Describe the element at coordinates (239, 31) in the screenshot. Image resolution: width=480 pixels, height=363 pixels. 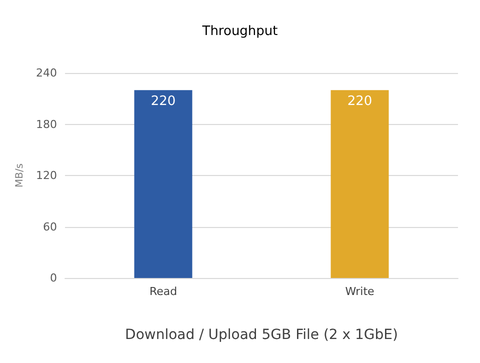
I see `chart-title: Throughput` at that location.